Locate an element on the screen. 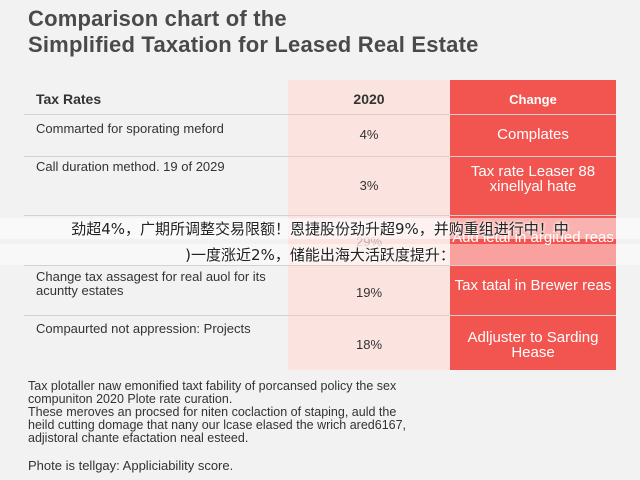 The image size is (640, 480). overlay-ticker-line-2: )一度涨近2%，储能出海大活跃度提升： is located at coordinates (320, 254).